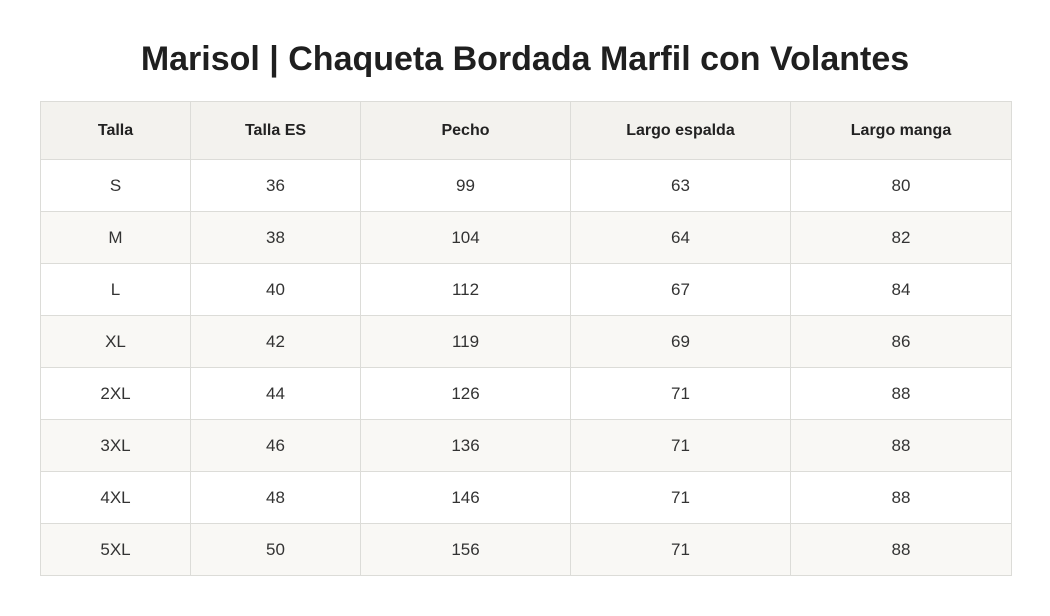 The image size is (1050, 616). Describe the element at coordinates (115, 341) in the screenshot. I see `cell-talla: XL` at that location.